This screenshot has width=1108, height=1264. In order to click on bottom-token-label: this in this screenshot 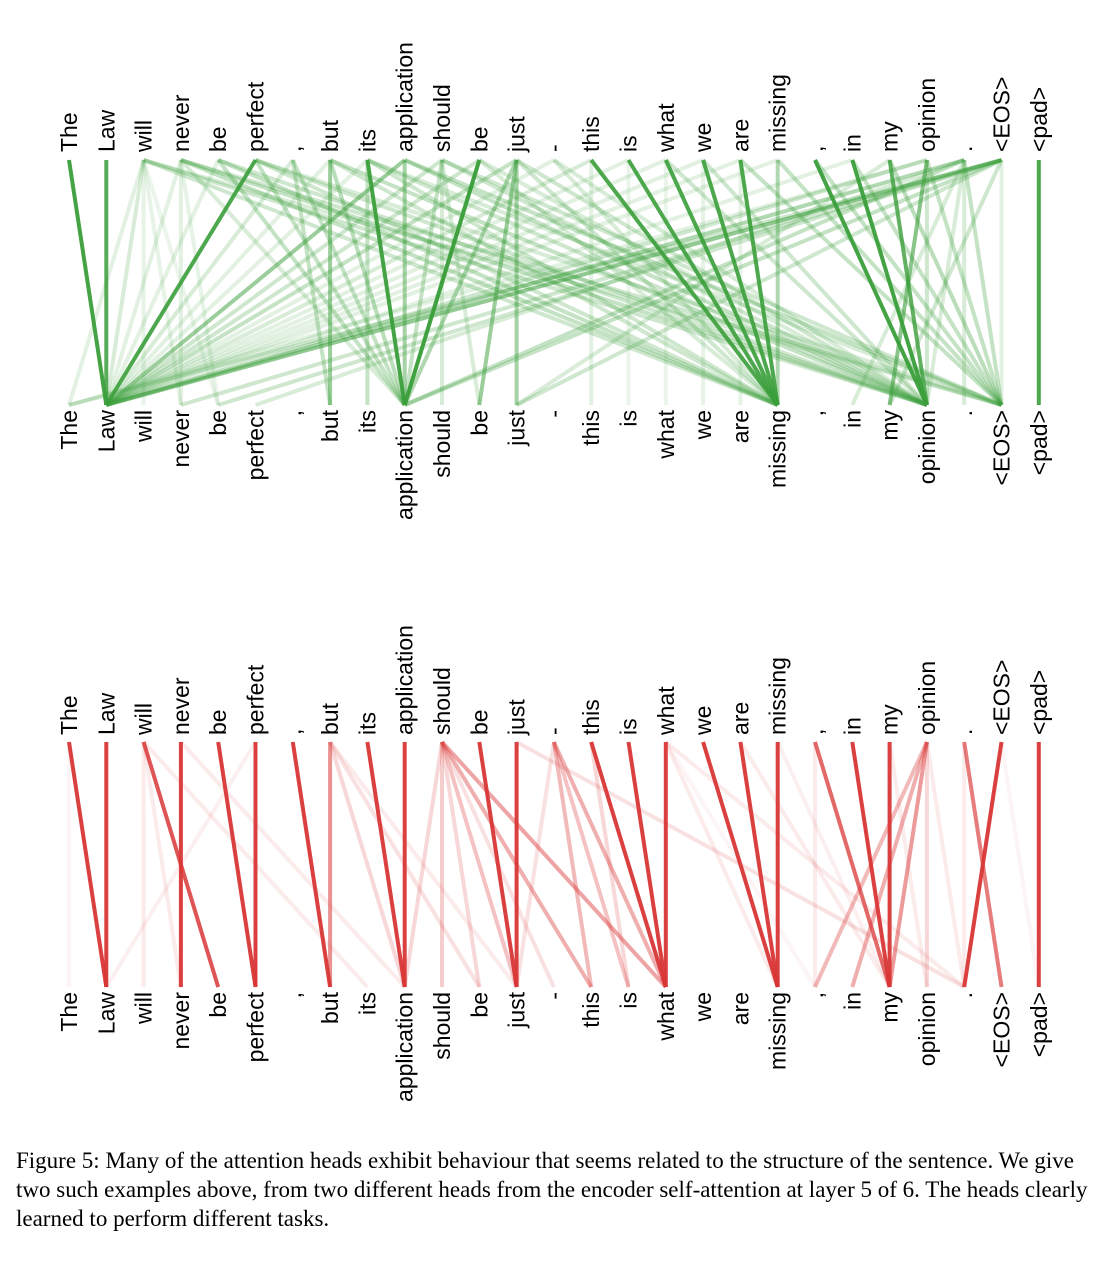, I will do `click(591, 1010)`.